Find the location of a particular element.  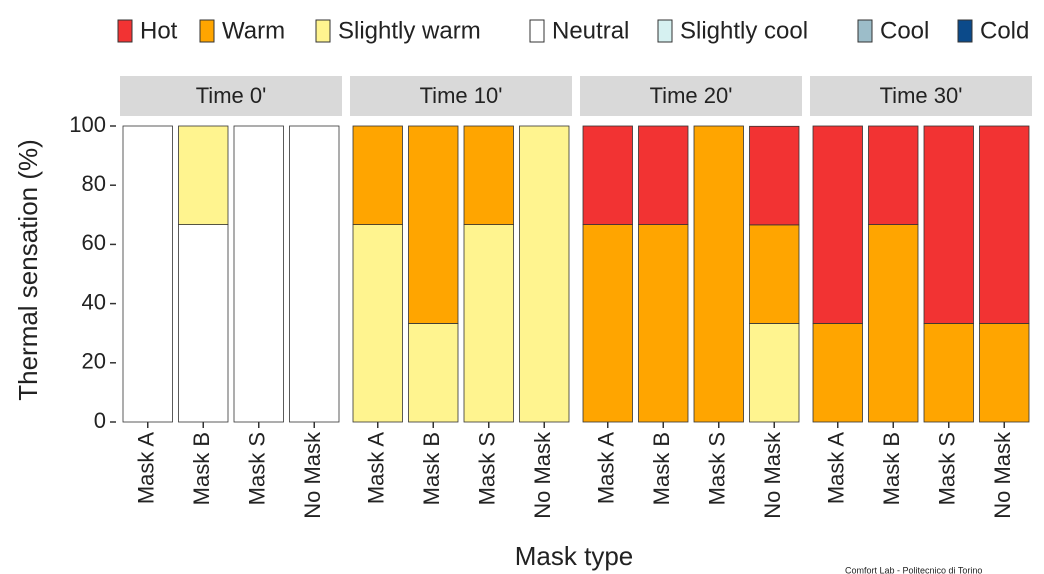

legend-label: Slightly cool is located at coordinates (744, 30).